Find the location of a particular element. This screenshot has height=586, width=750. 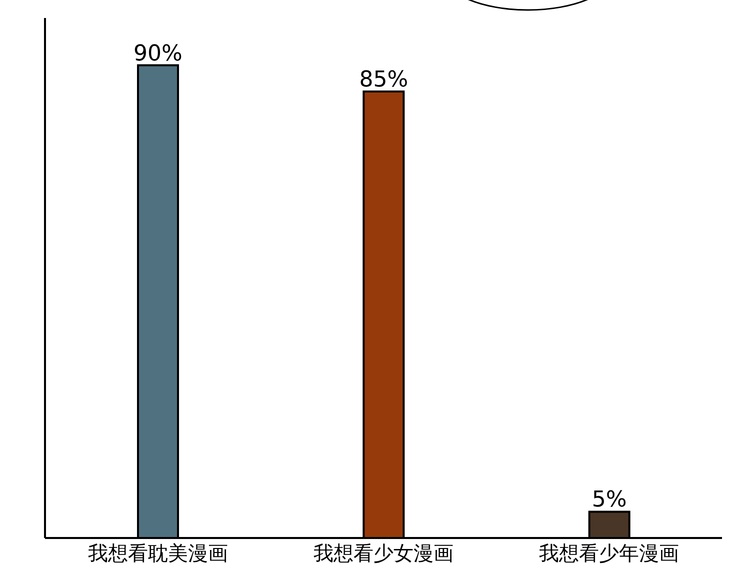

data-label: 90% is located at coordinates (158, 53).